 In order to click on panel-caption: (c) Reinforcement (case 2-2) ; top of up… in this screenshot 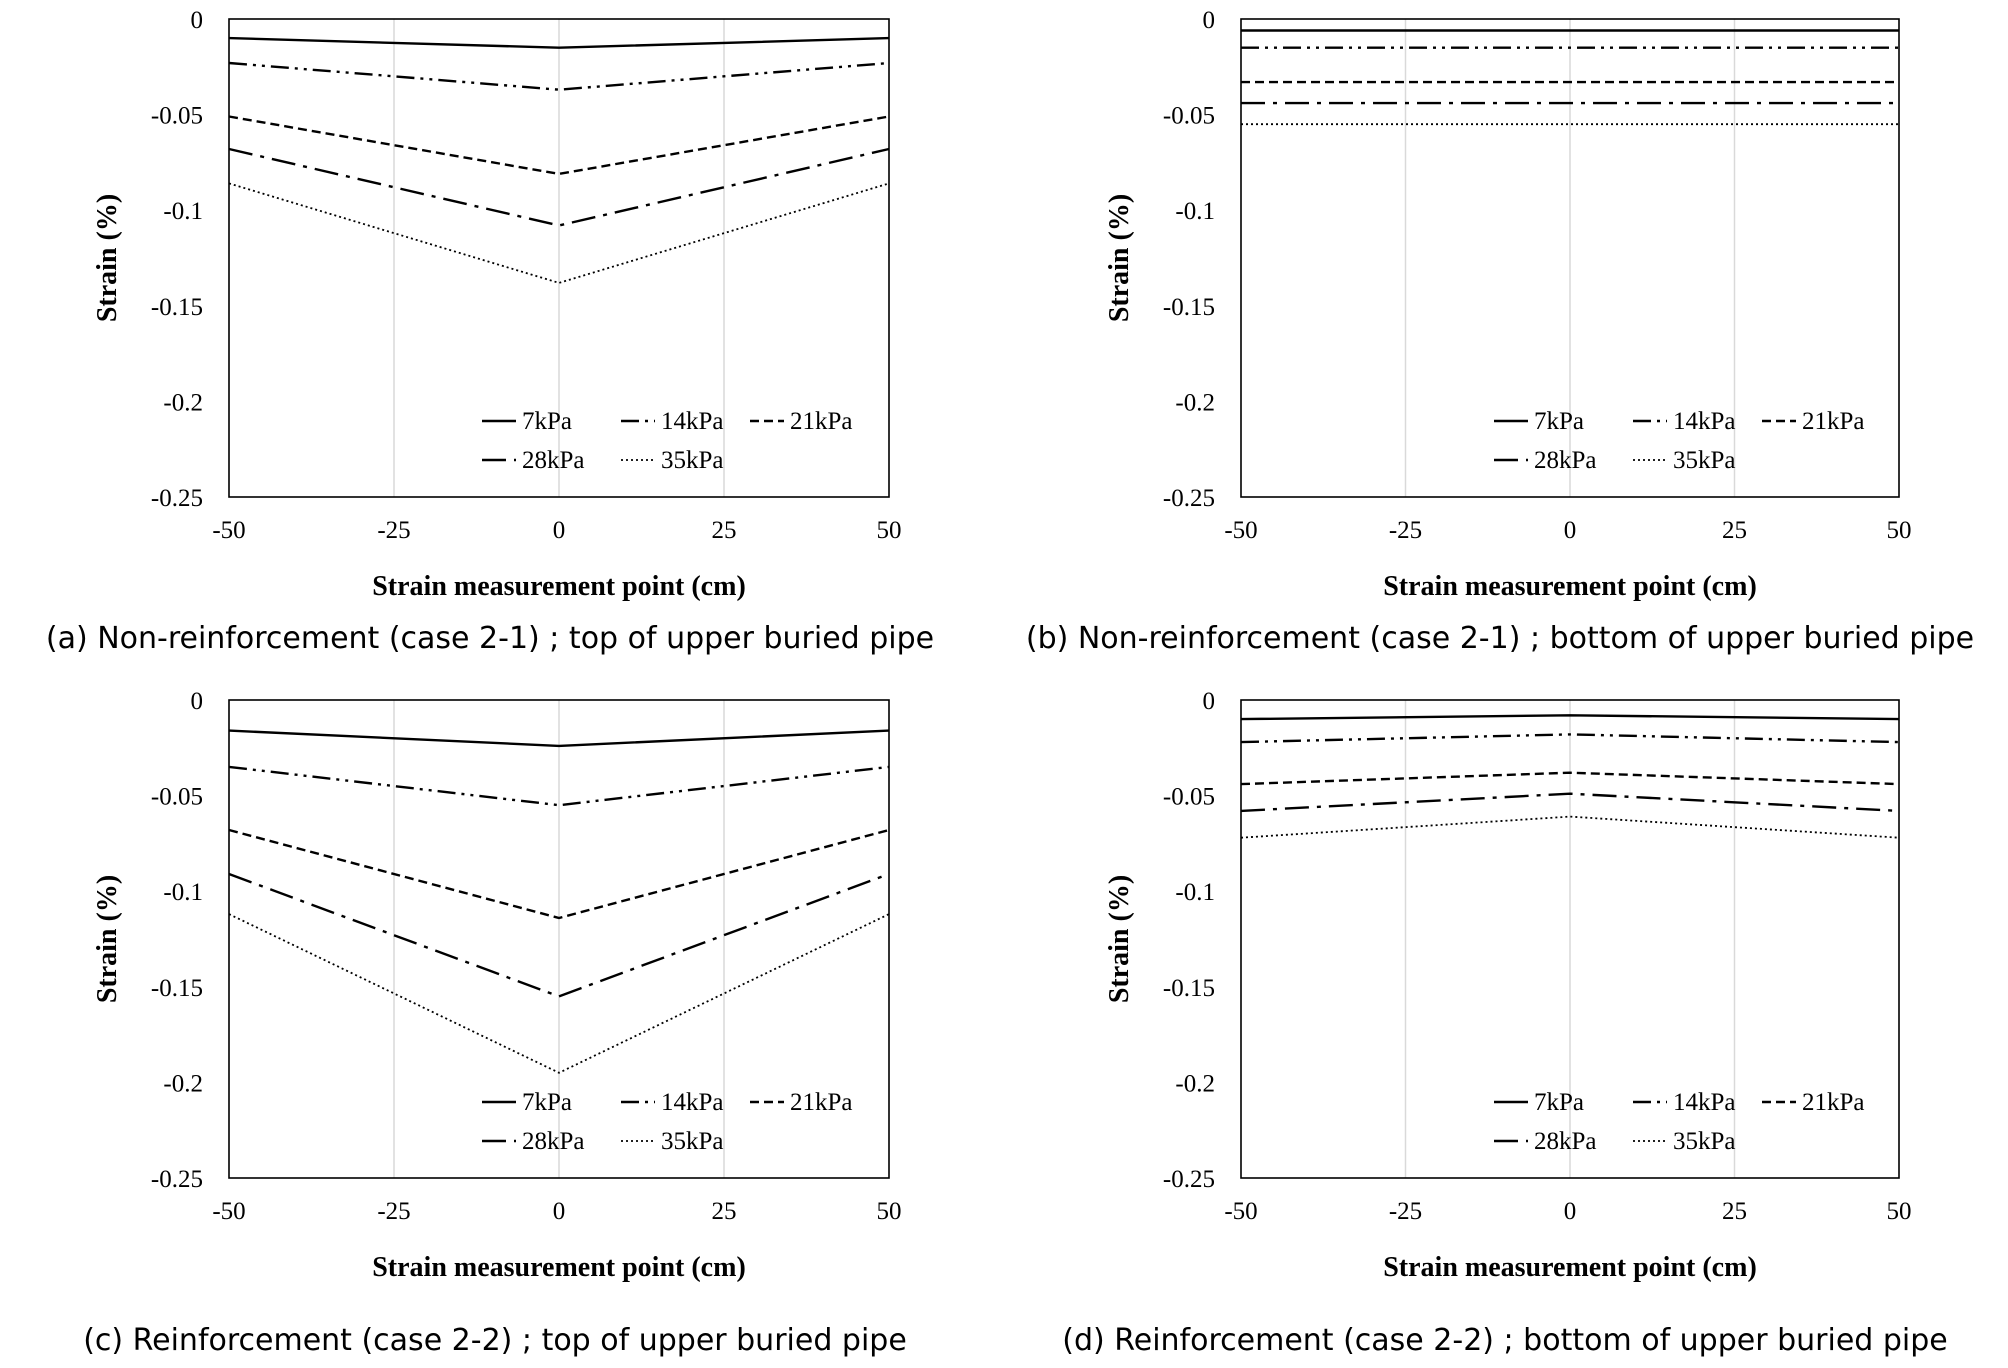, I will do `click(495, 1340)`.